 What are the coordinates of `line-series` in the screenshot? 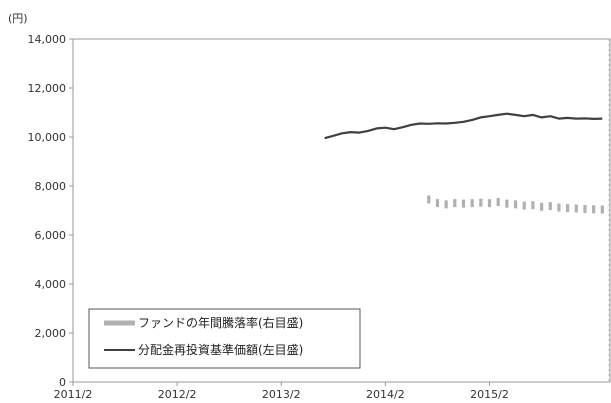 It's located at (463, 126).